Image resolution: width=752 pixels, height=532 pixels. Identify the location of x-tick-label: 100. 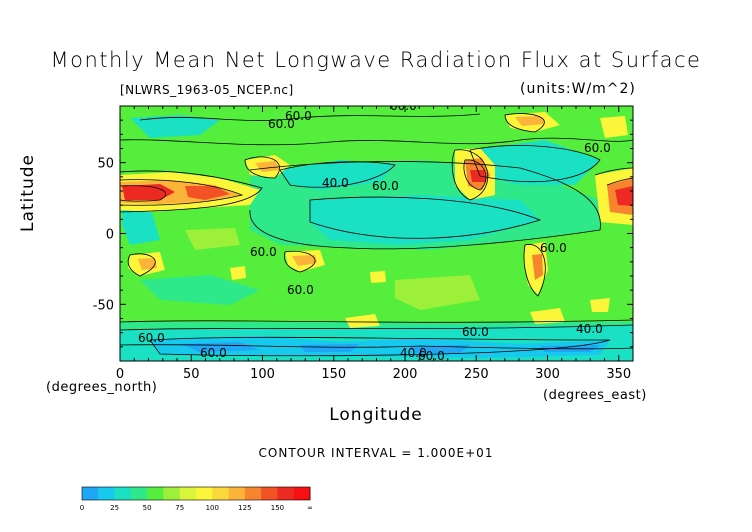
(262, 374).